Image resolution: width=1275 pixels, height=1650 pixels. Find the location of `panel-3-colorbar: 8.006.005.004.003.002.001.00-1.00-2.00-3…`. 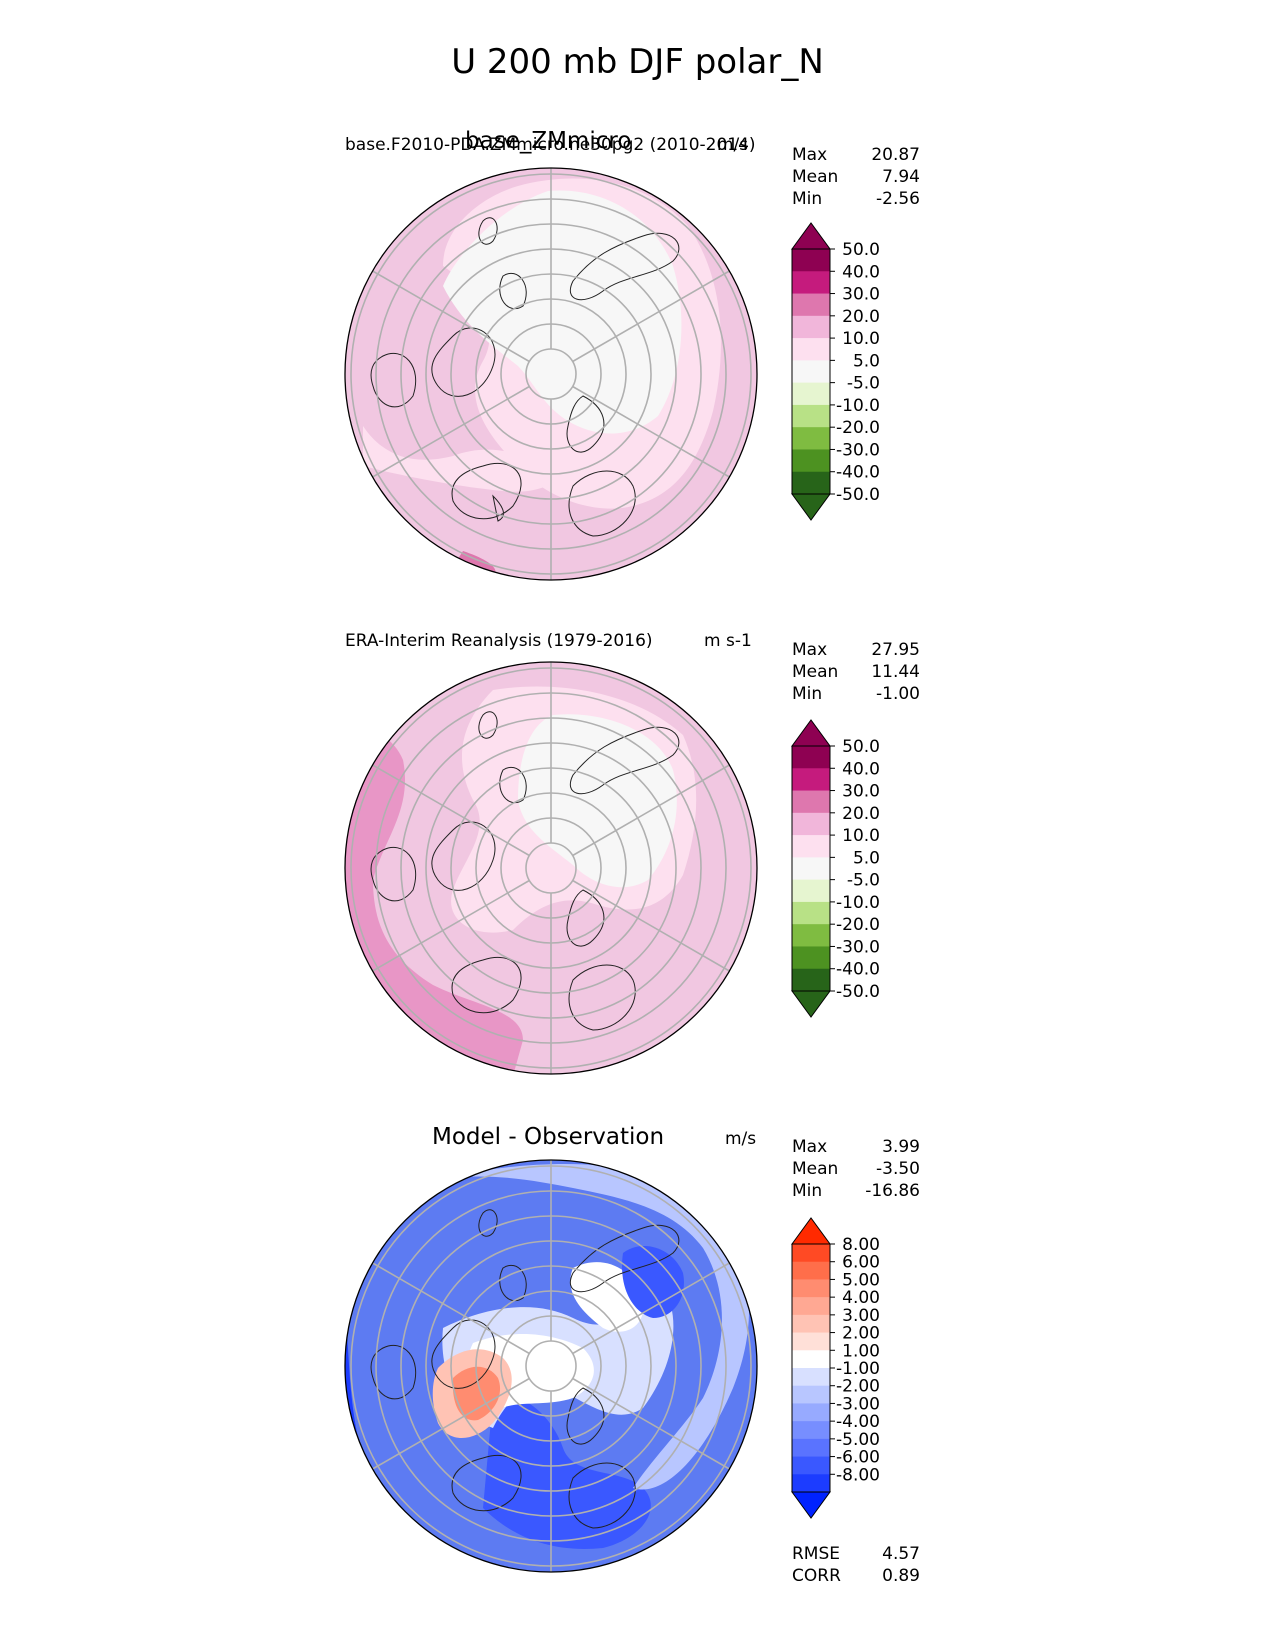

panel-3-colorbar: 8.006.005.004.003.002.001.00-1.00-2.00-3… is located at coordinates (835, 1368).